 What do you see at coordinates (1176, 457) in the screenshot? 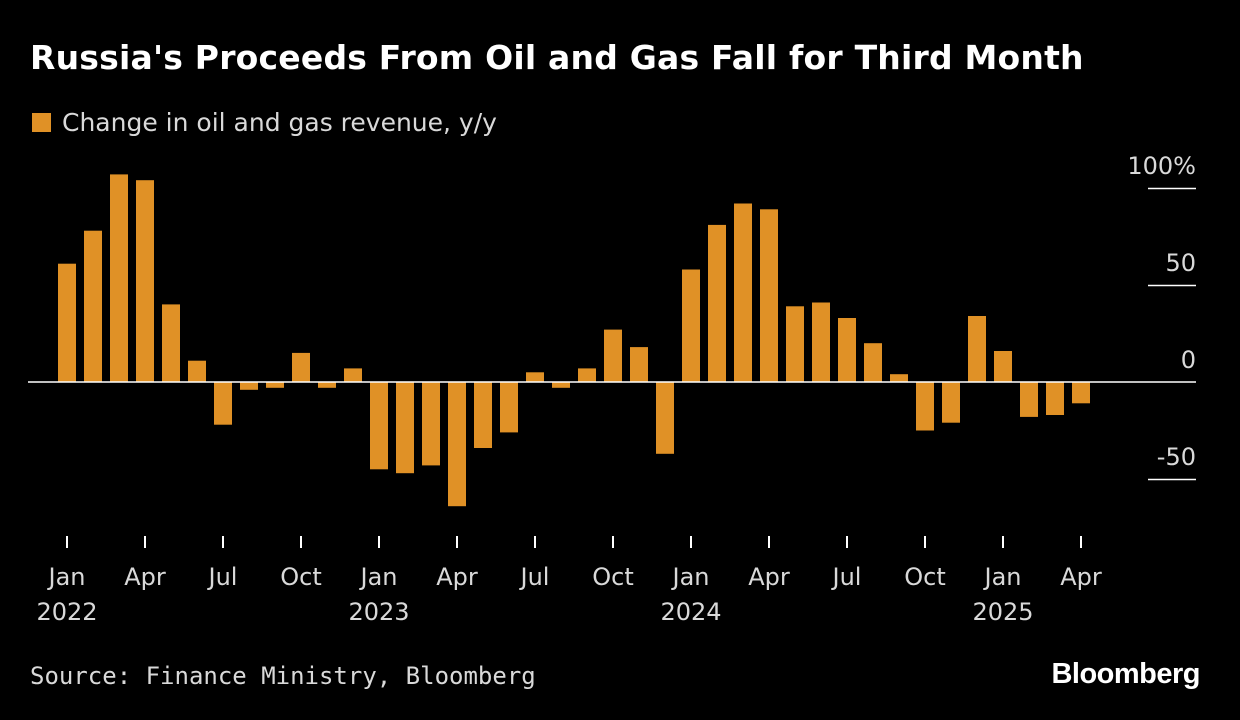
I see `y-tick-label: -50` at bounding box center [1176, 457].